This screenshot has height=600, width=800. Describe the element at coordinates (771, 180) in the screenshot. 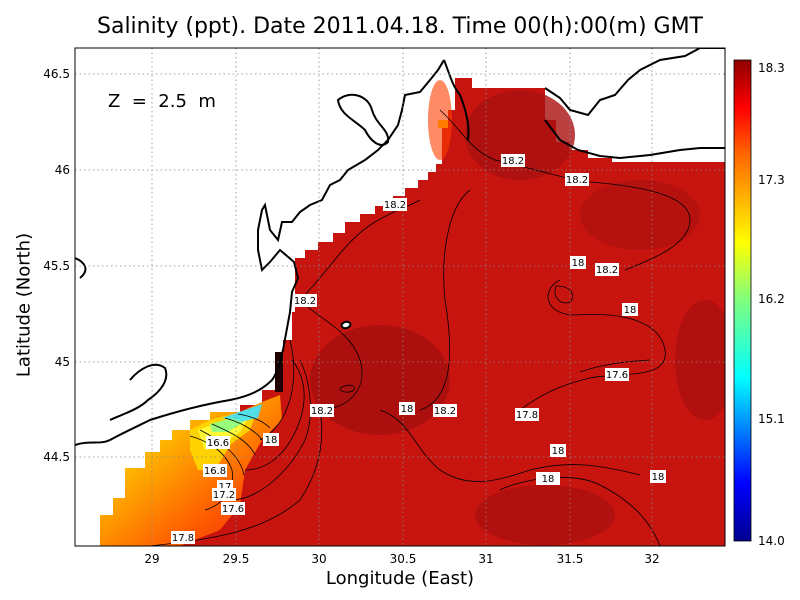

I see `colorbar-tick: 17.3` at that location.